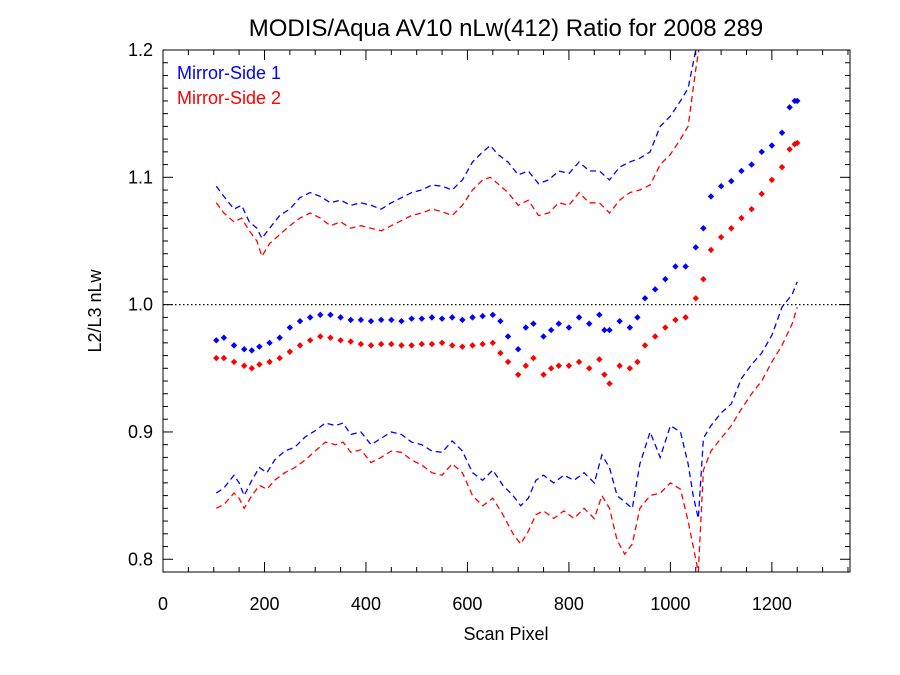  Describe the element at coordinates (264, 604) in the screenshot. I see `x-tick-label: 200` at that location.